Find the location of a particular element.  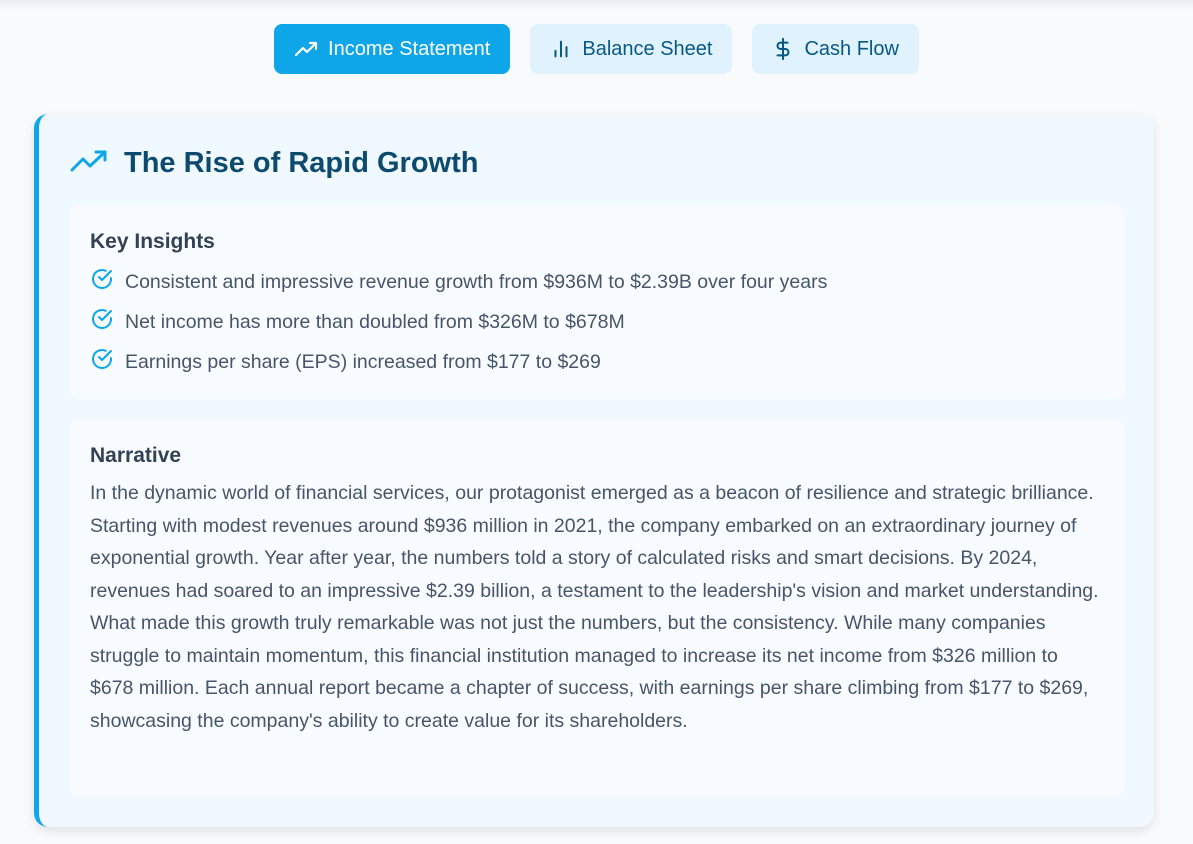

bar-chart-icon is located at coordinates (561, 49).